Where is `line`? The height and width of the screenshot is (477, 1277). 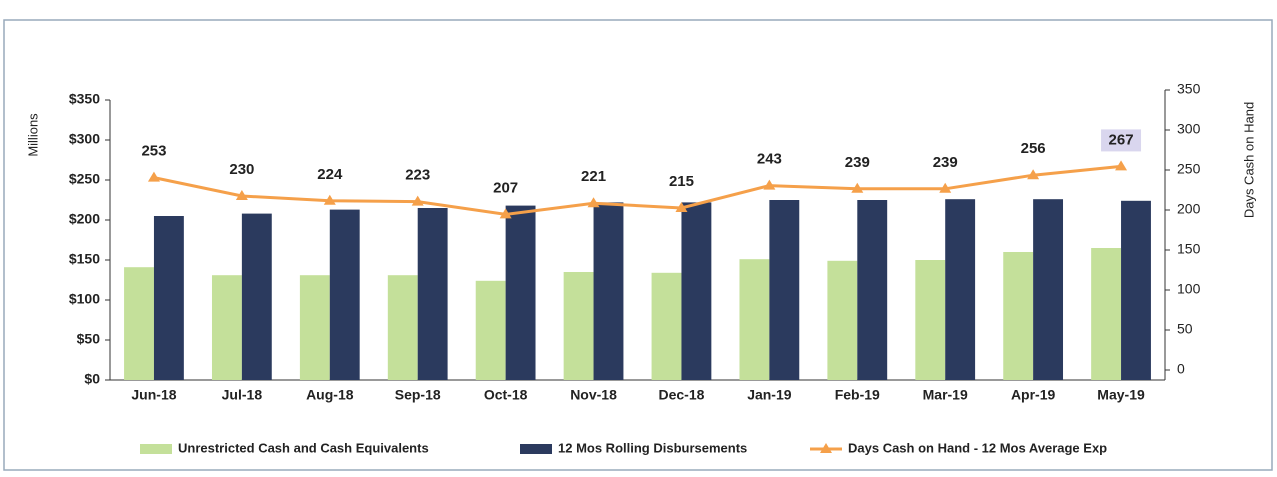 line is located at coordinates (637, 190).